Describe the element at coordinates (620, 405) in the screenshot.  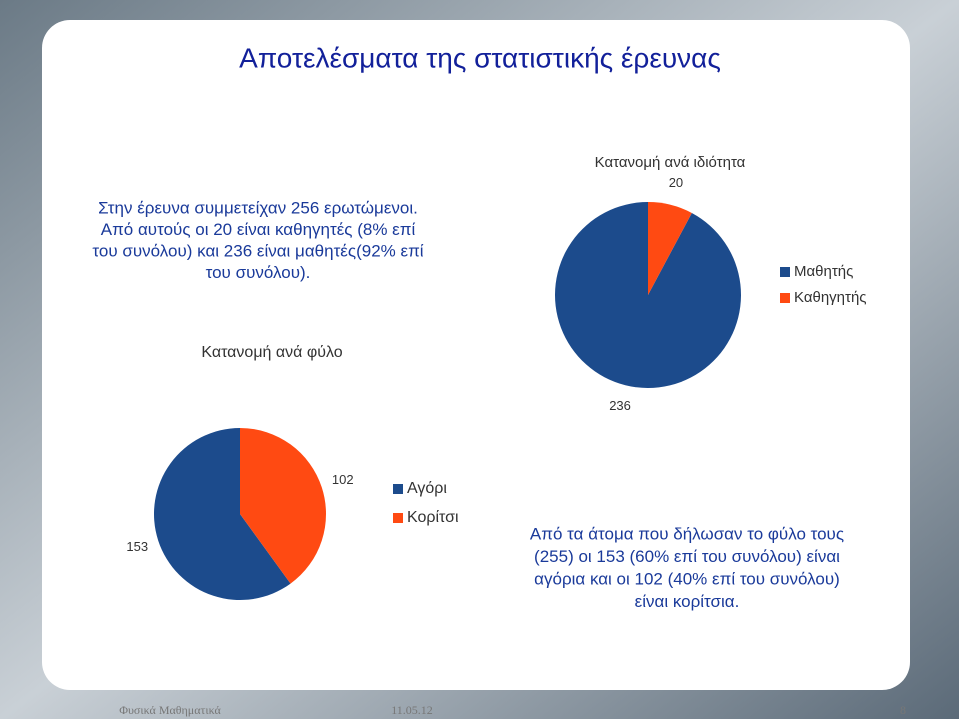
I see `data-label: 236` at that location.